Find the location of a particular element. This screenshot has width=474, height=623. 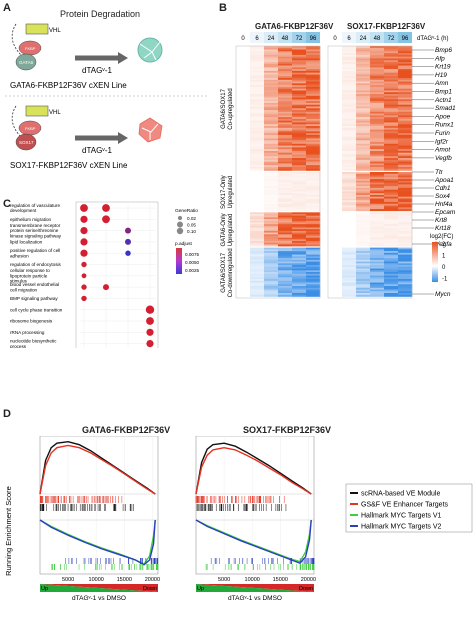

dotplot-point is located at coordinates (84, 276).